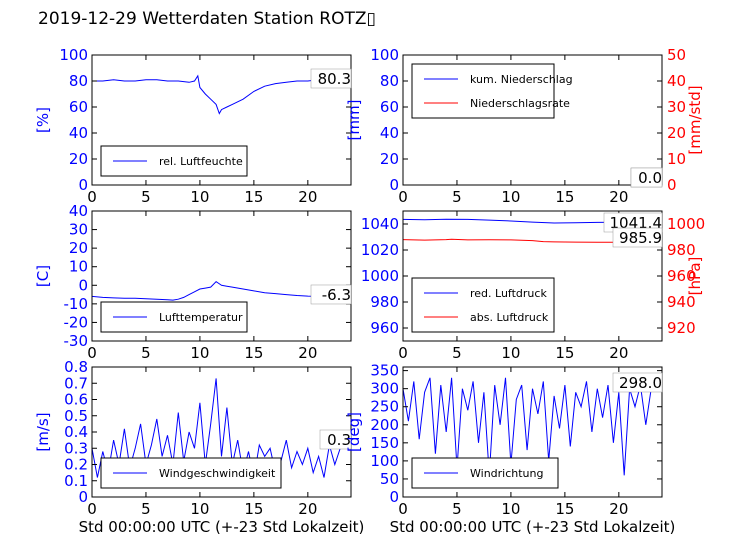 This screenshot has width=736, height=556. Describe the element at coordinates (43, 276) in the screenshot. I see `y-axis-label: [C]` at that location.